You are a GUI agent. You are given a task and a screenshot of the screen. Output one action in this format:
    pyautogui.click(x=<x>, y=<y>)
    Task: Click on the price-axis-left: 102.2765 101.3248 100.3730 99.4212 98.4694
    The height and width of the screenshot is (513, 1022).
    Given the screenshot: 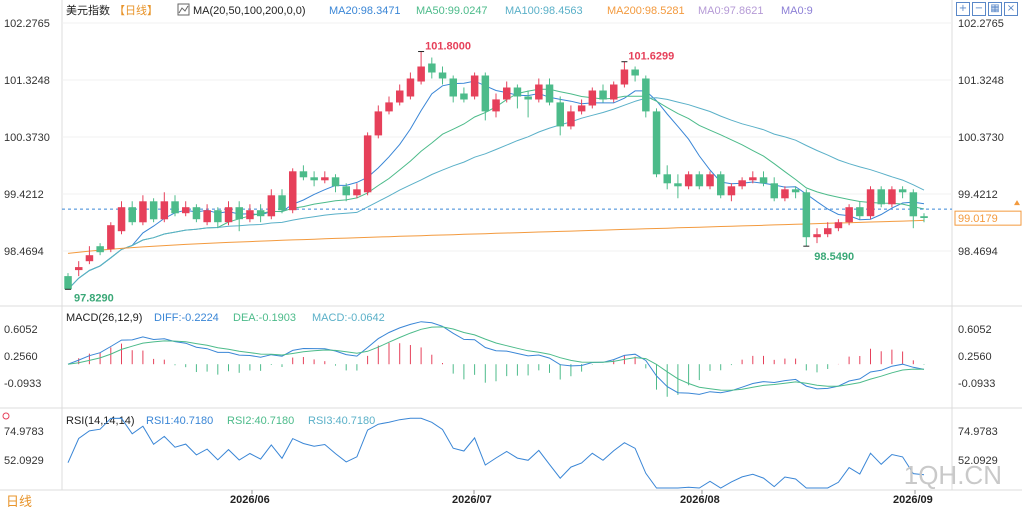 What is the action you would take?
    pyautogui.click(x=27, y=138)
    